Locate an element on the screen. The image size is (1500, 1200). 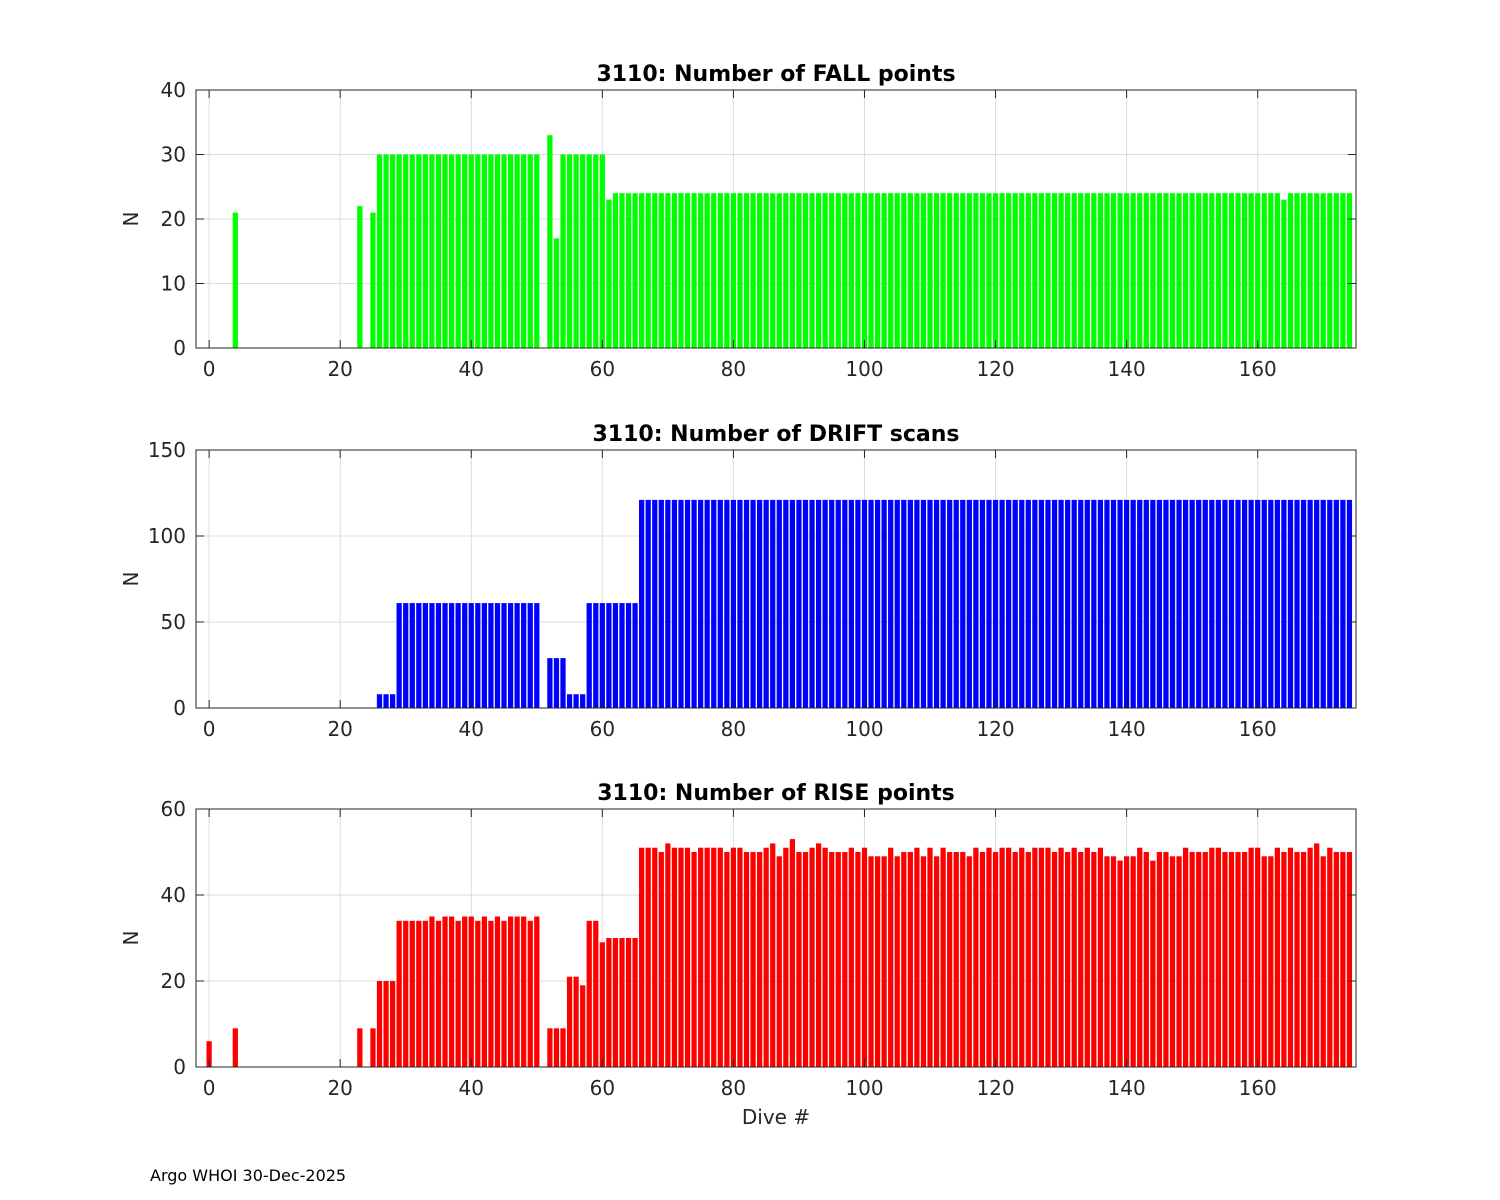
rise-chart-title: 3110: Number of RISE points is located at coordinates (776, 793).